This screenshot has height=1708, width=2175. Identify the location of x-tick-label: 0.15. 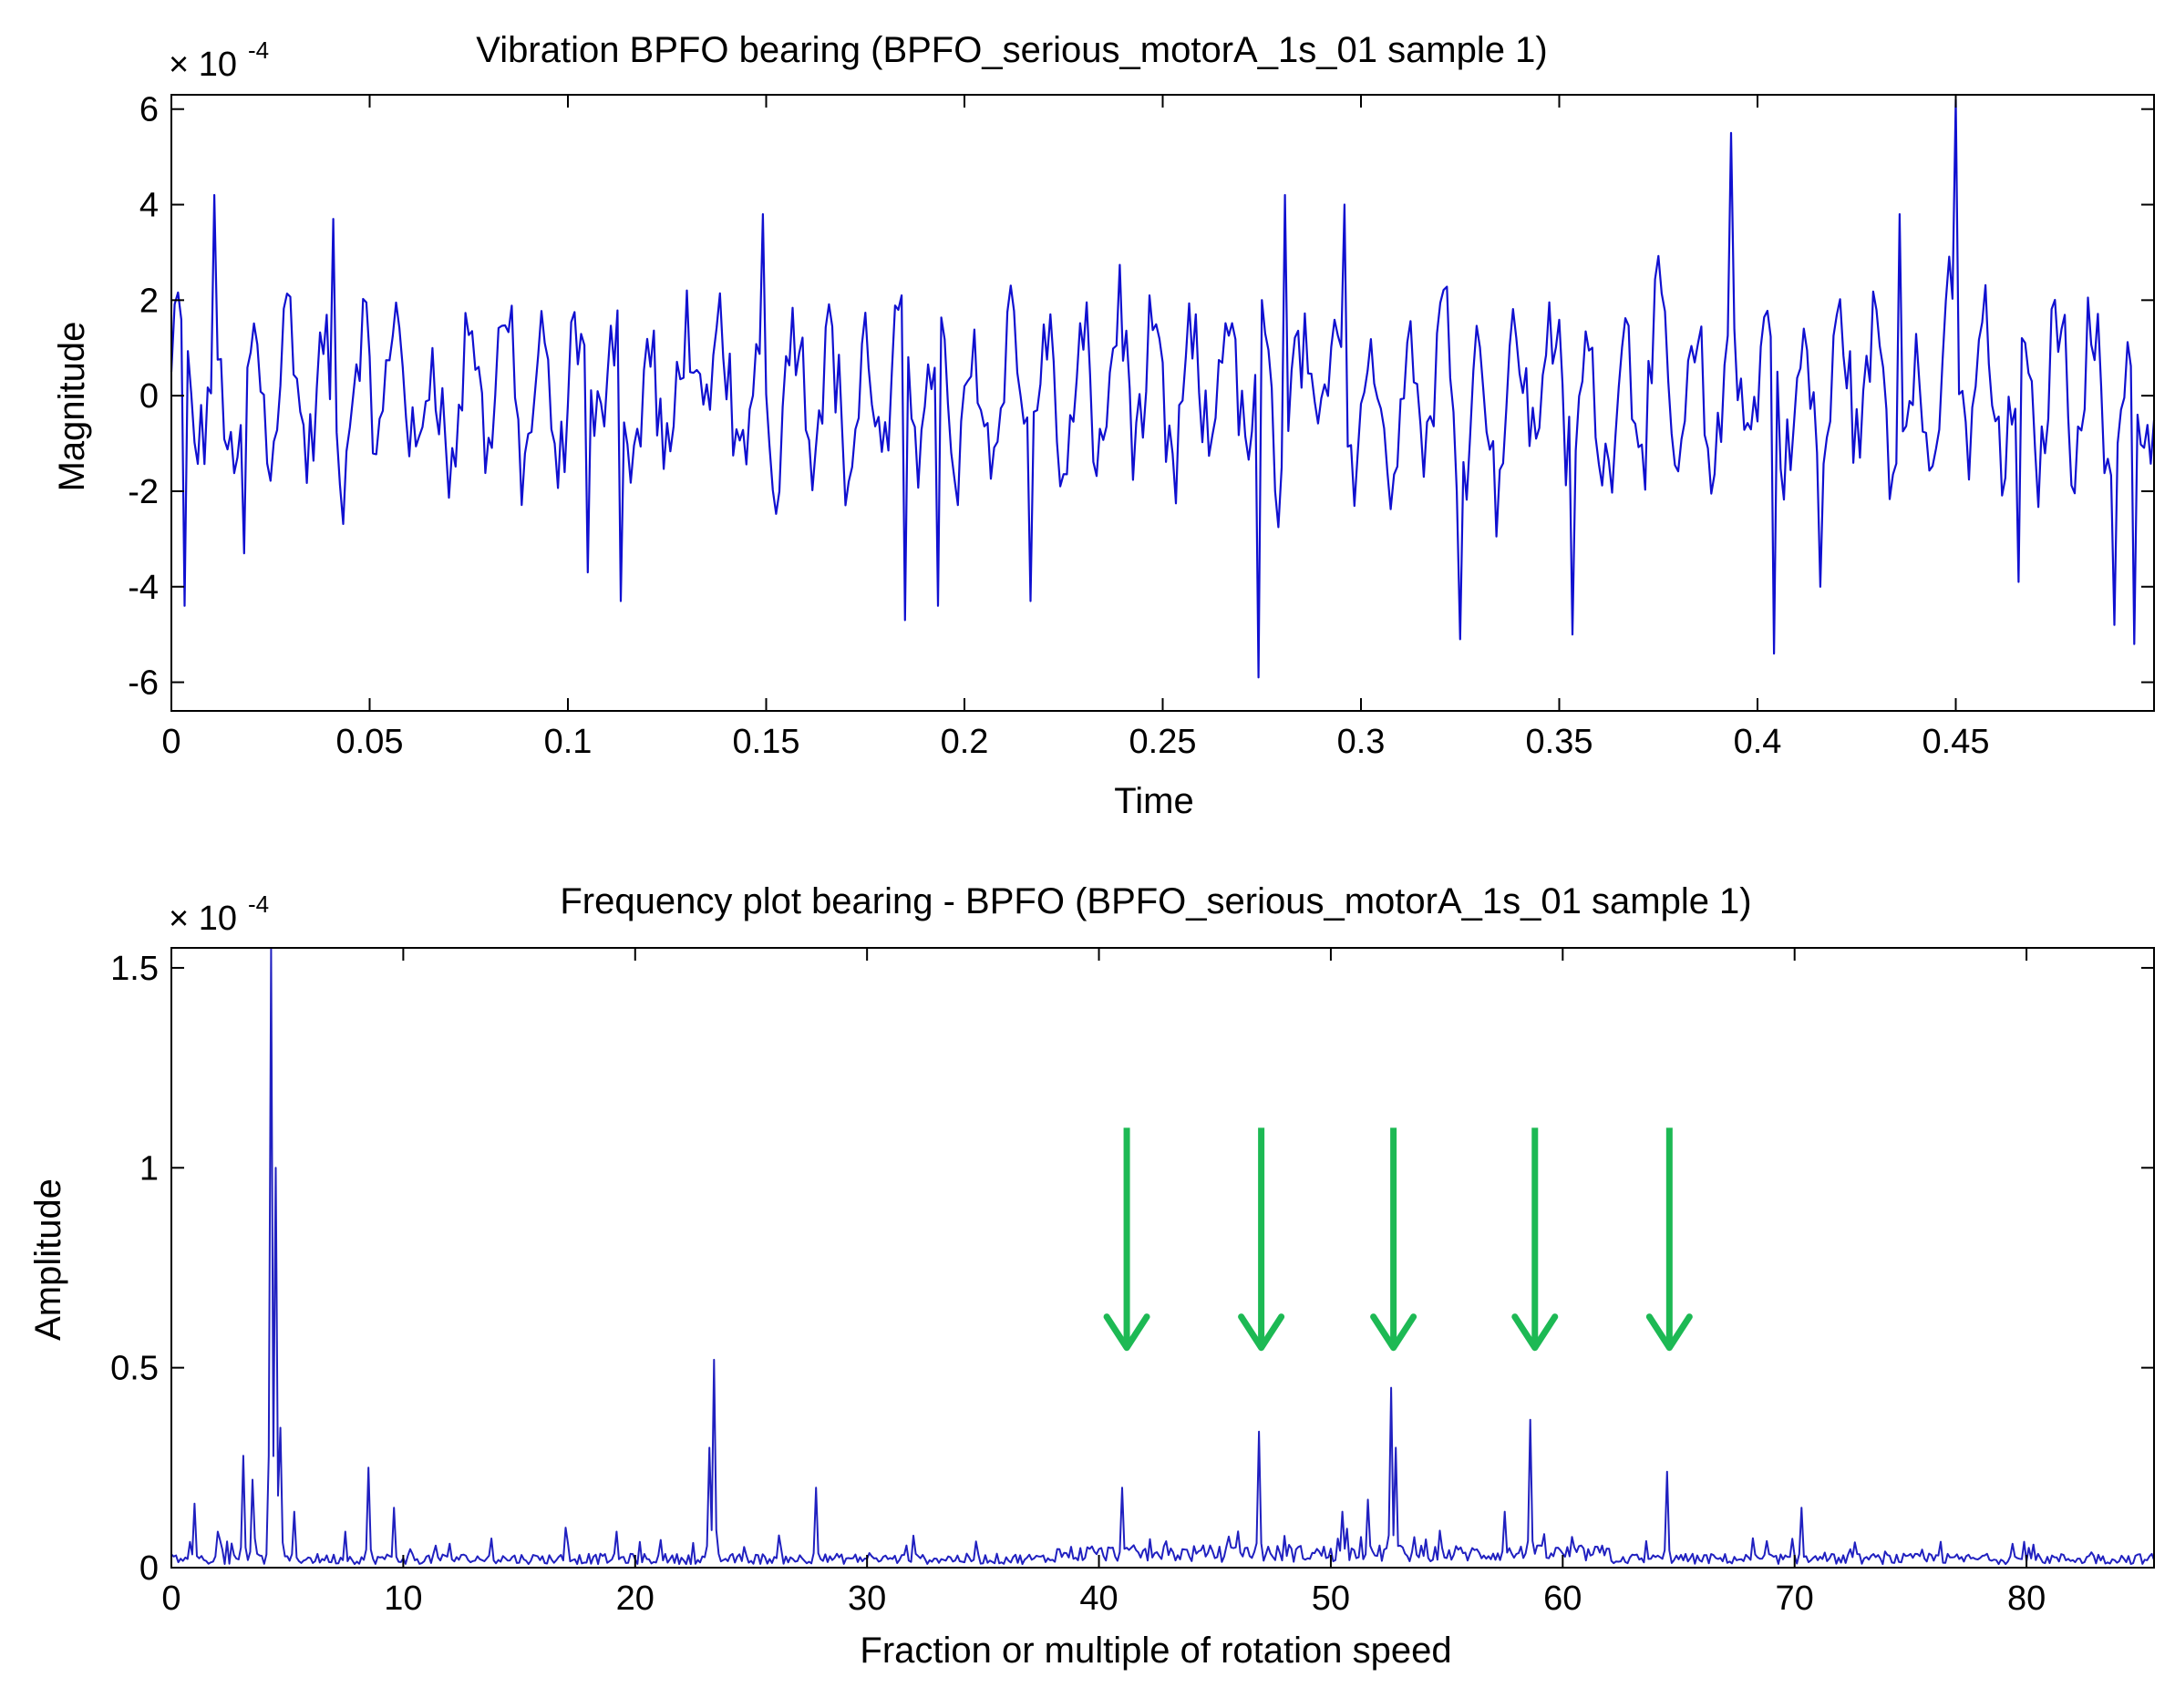
(766, 742).